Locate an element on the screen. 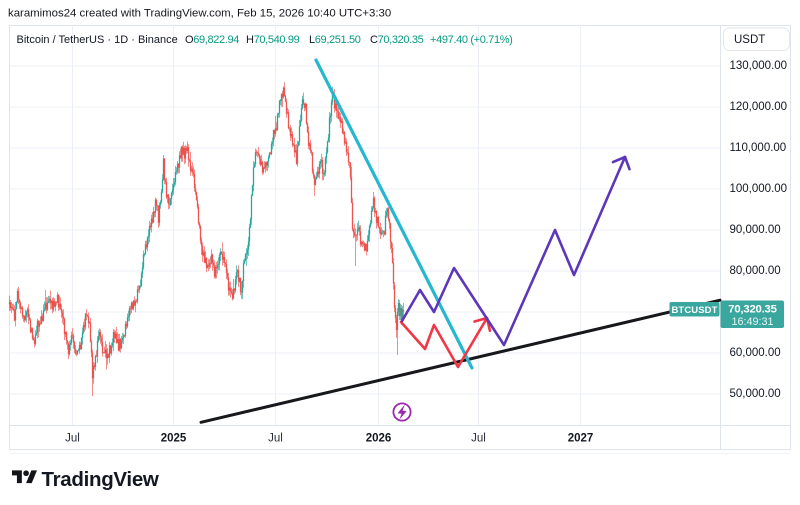 Image resolution: width=800 pixels, height=505 pixels. svg-text: TradingView is located at coordinates (100, 479).